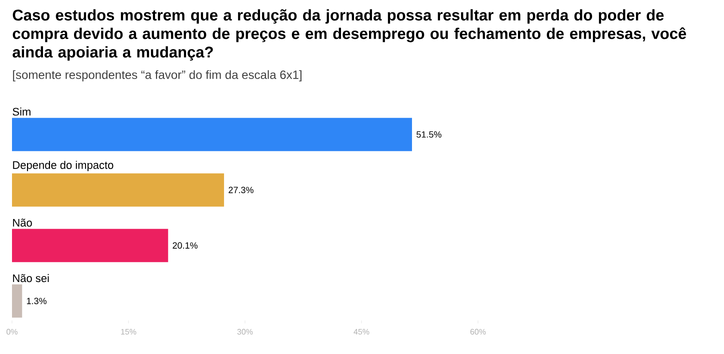  Describe the element at coordinates (245, 331) in the screenshot. I see `x-tick-label: 30%` at that location.